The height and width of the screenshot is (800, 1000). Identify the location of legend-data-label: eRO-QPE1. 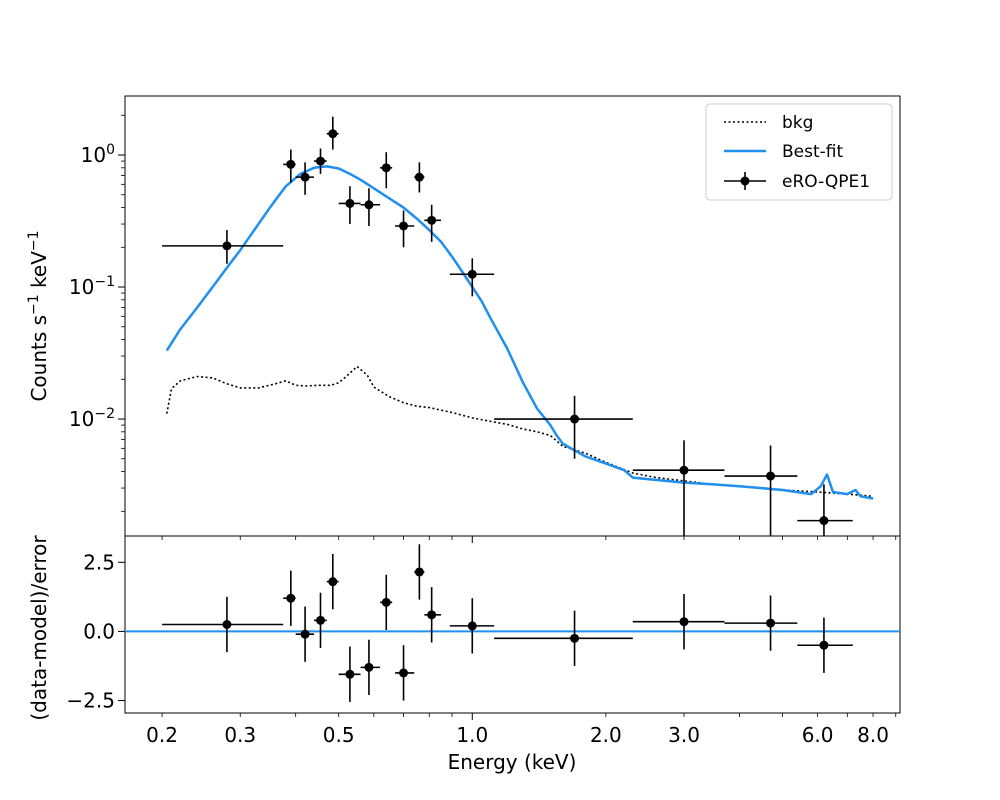
(826, 182).